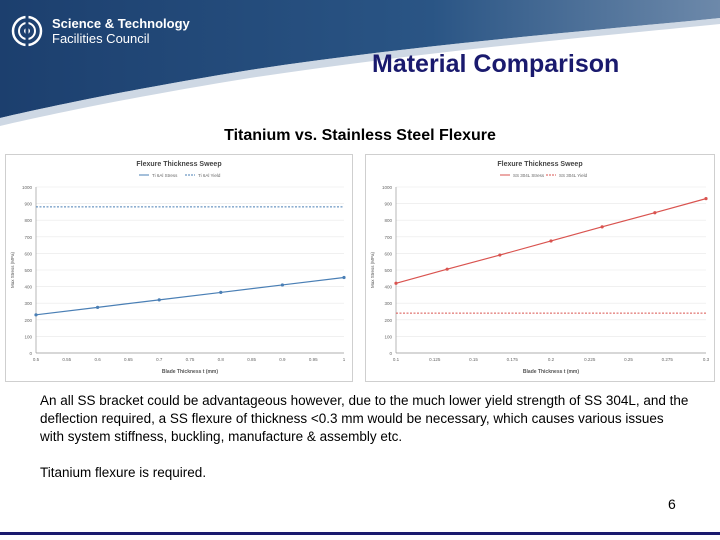 Image resolution: width=720 pixels, height=540 pixels. I want to click on x-tick-label: 0.1, so click(396, 359).